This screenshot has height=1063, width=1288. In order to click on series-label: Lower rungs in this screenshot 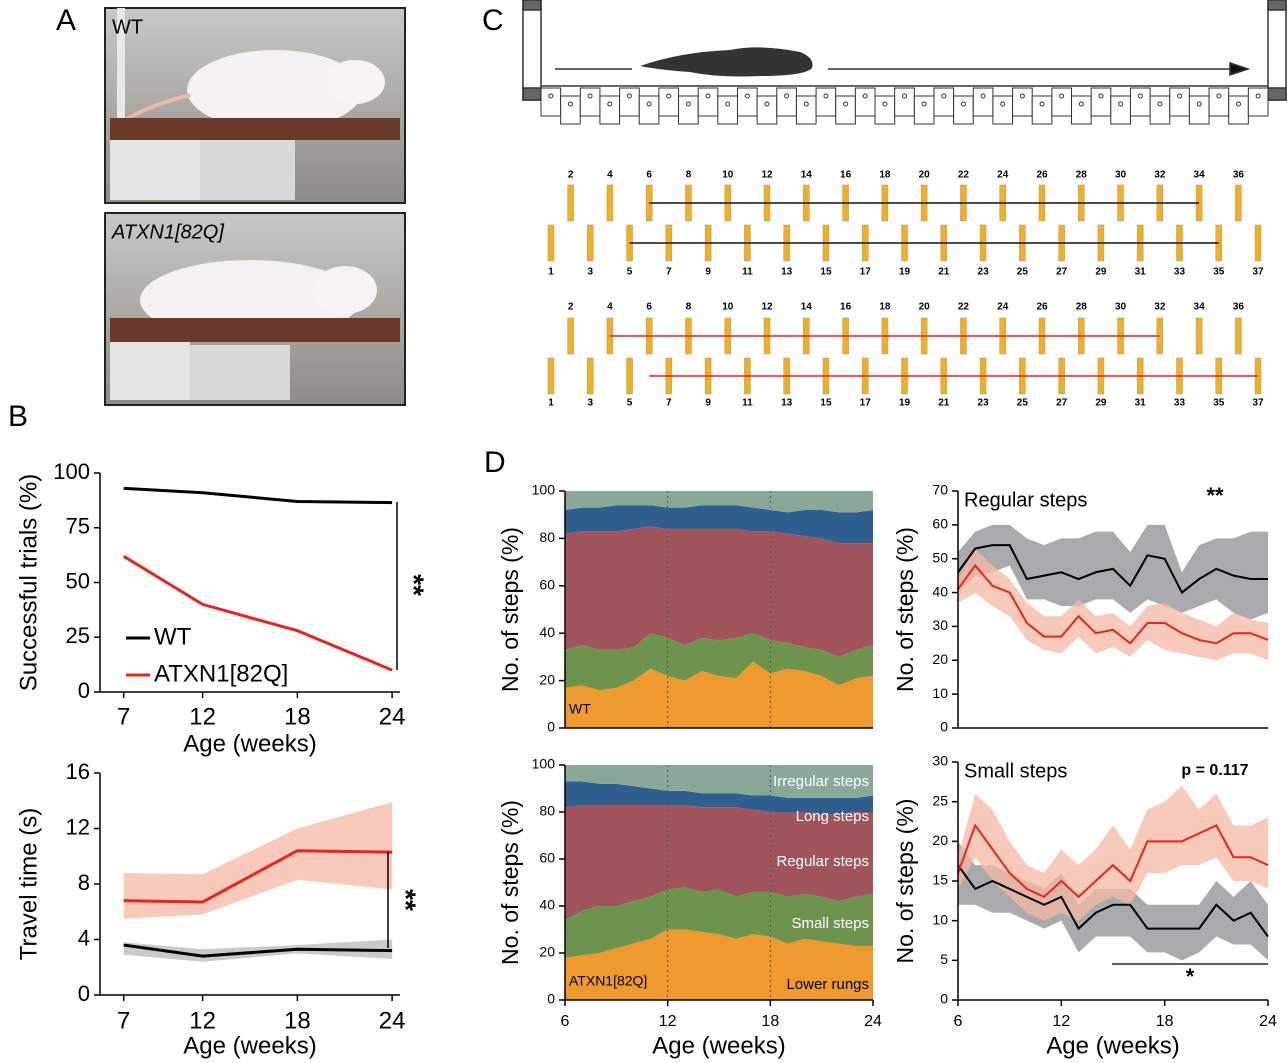, I will do `click(827, 984)`.